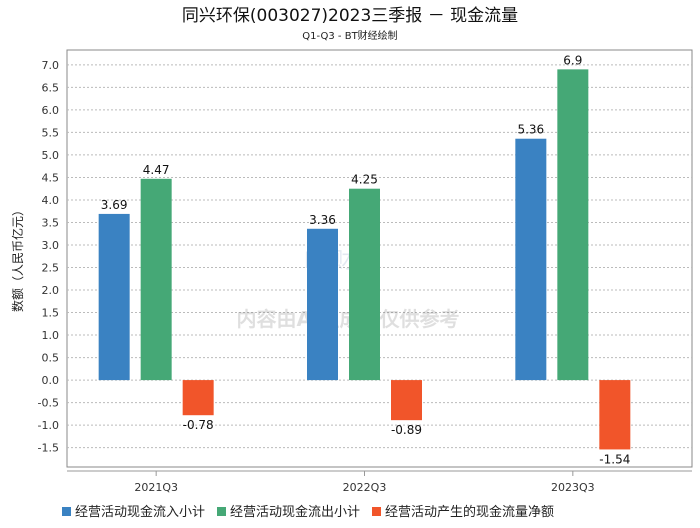 The height and width of the screenshot is (528, 700). What do you see at coordinates (198, 425) in the screenshot?
I see `data-label: -0.78` at bounding box center [198, 425].